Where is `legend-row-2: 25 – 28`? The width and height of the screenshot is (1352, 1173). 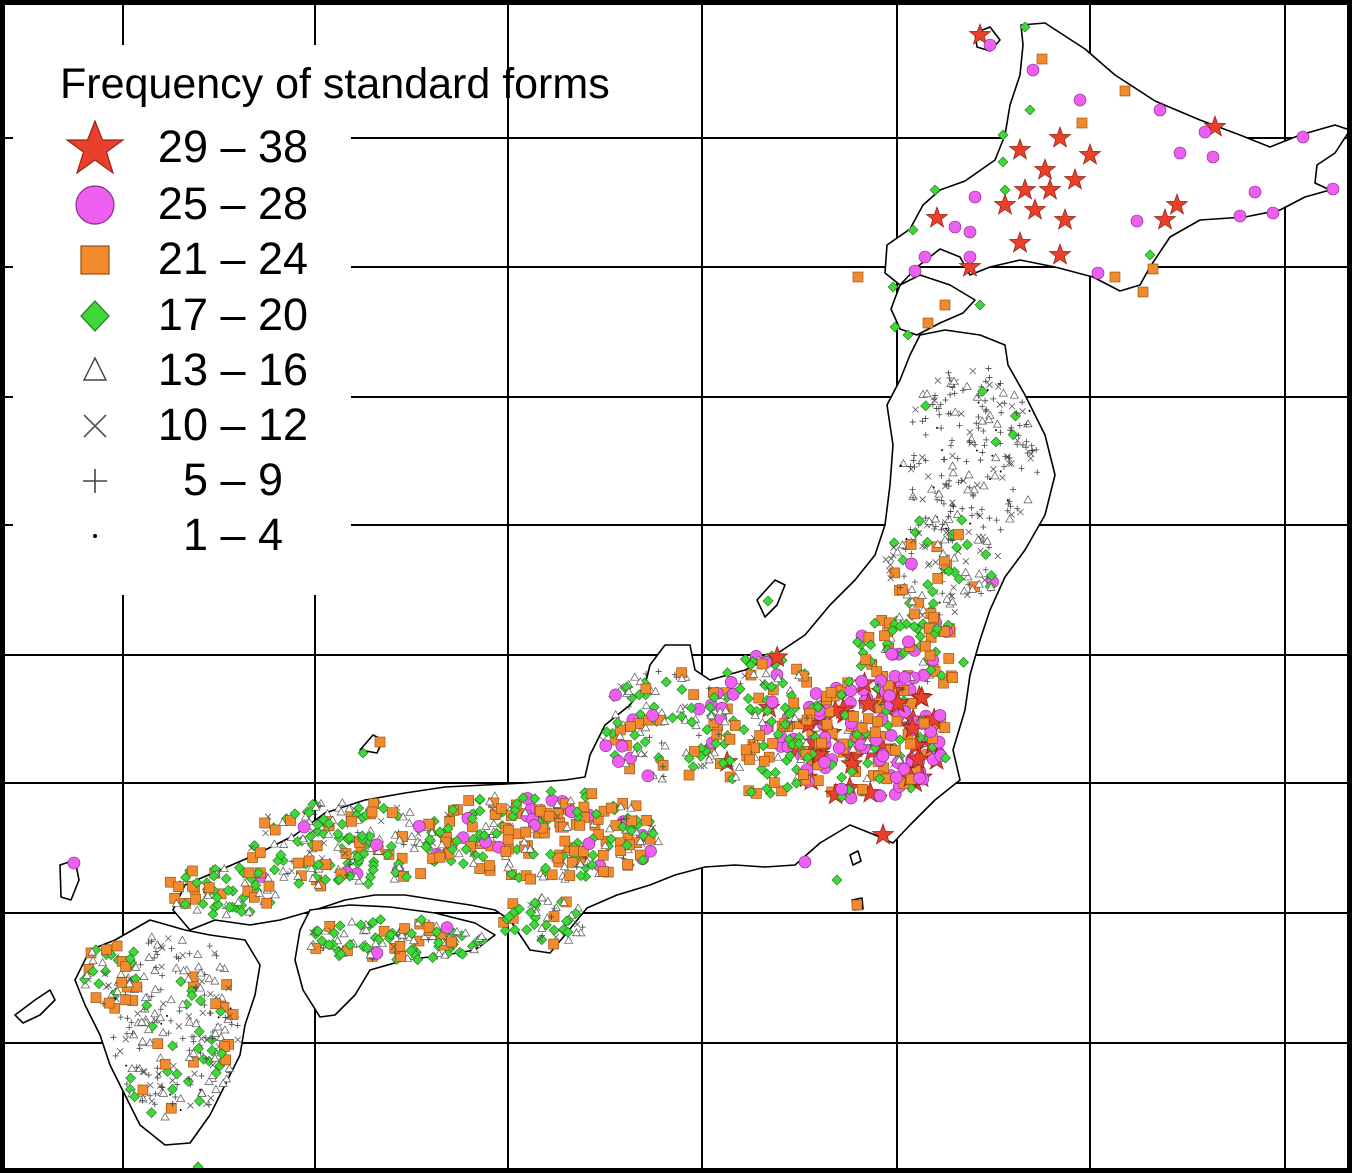
legend-row-2: 25 – 28 is located at coordinates (182, 204).